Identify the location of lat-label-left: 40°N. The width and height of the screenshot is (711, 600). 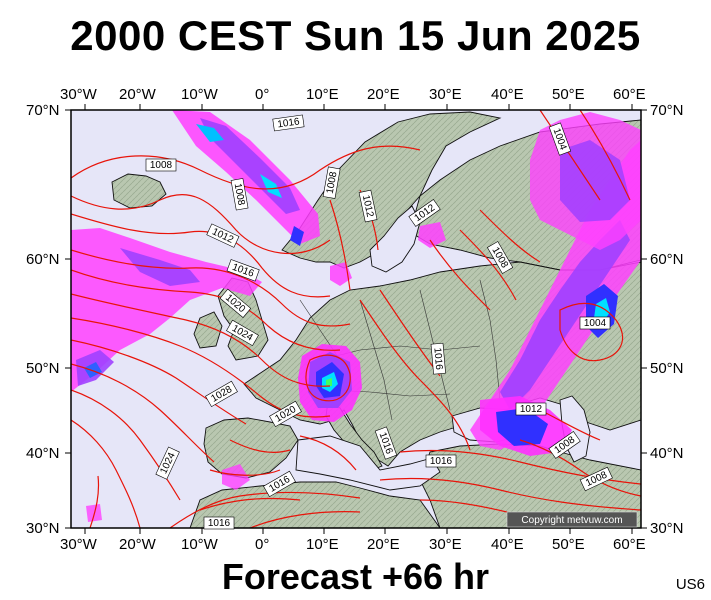
(43, 453).